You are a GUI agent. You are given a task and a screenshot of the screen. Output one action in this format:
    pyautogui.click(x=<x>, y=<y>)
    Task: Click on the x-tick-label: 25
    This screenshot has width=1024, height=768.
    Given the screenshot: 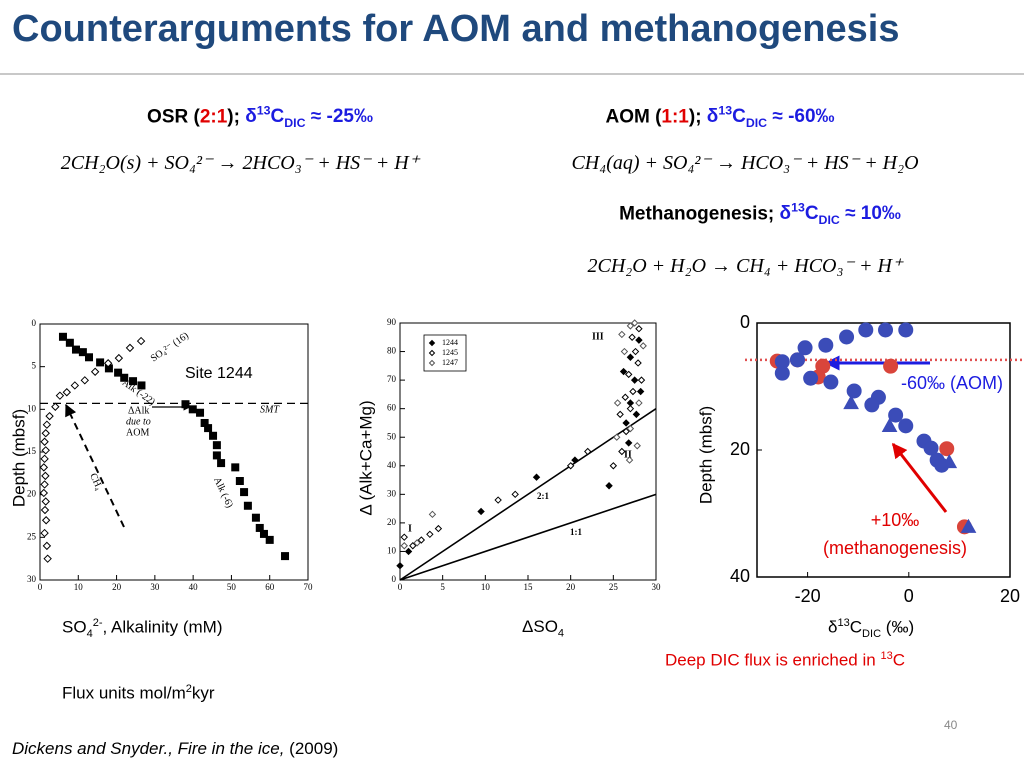 What is the action you would take?
    pyautogui.click(x=614, y=587)
    